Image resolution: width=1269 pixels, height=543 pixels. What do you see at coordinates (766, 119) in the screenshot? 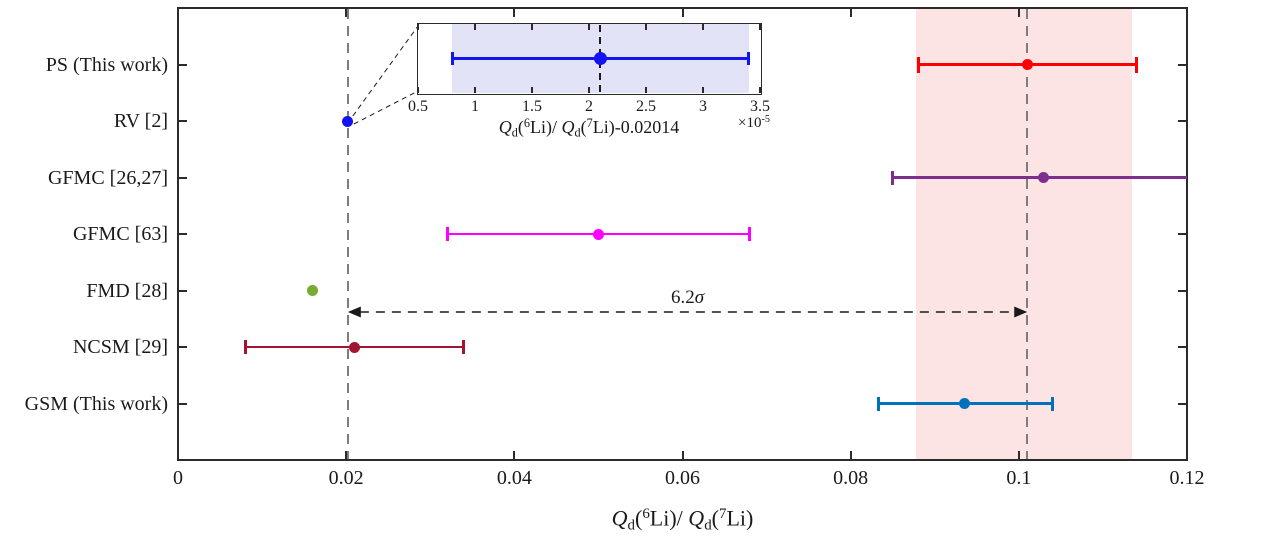
I see `label-segment: -5` at bounding box center [766, 119].